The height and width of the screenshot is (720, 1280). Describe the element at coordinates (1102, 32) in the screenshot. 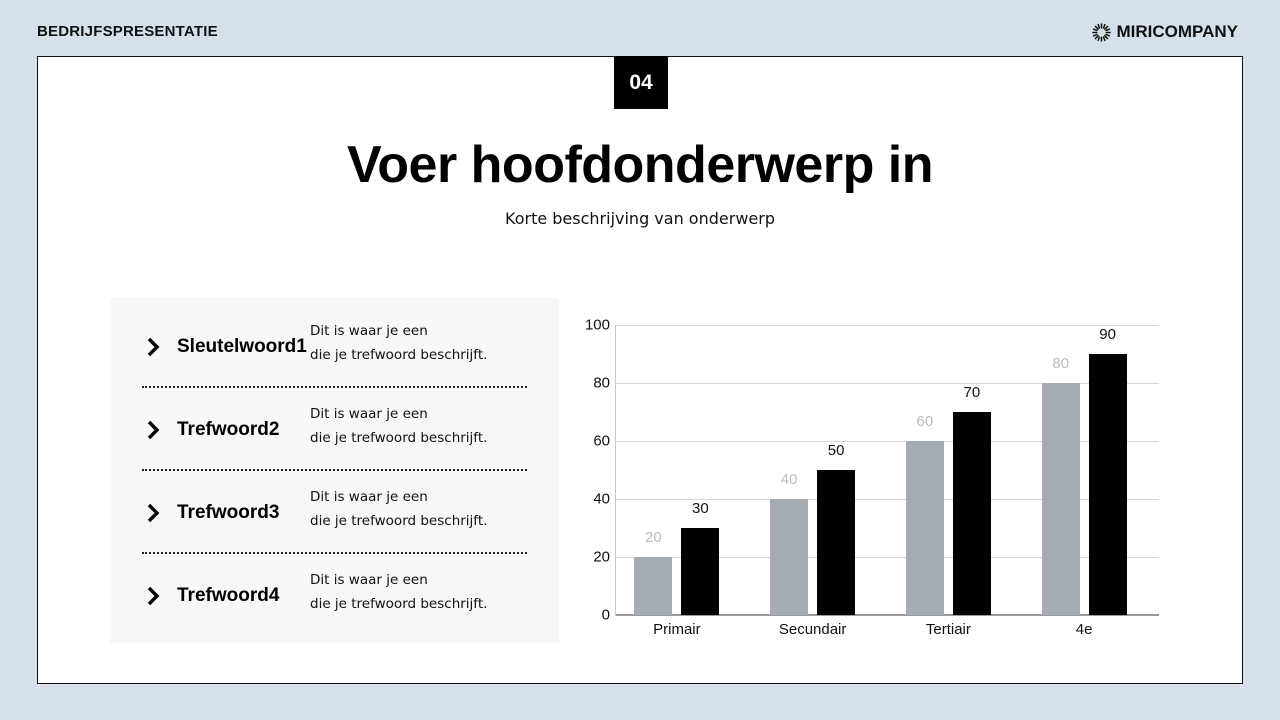

I see `sunburst-logo-icon` at that location.